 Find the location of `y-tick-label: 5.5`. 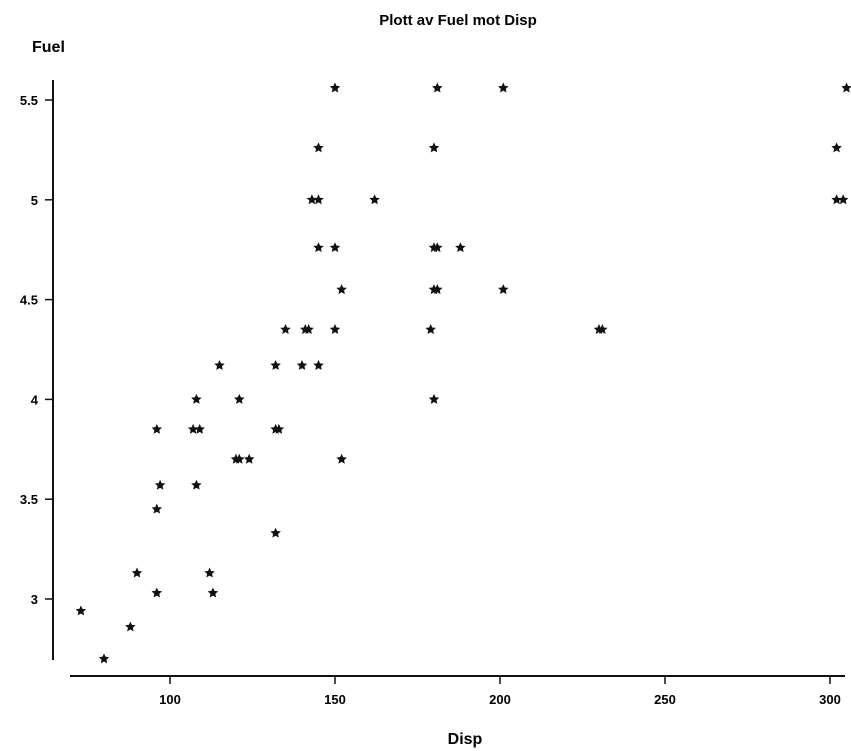

y-tick-label: 5.5 is located at coordinates (29, 100).